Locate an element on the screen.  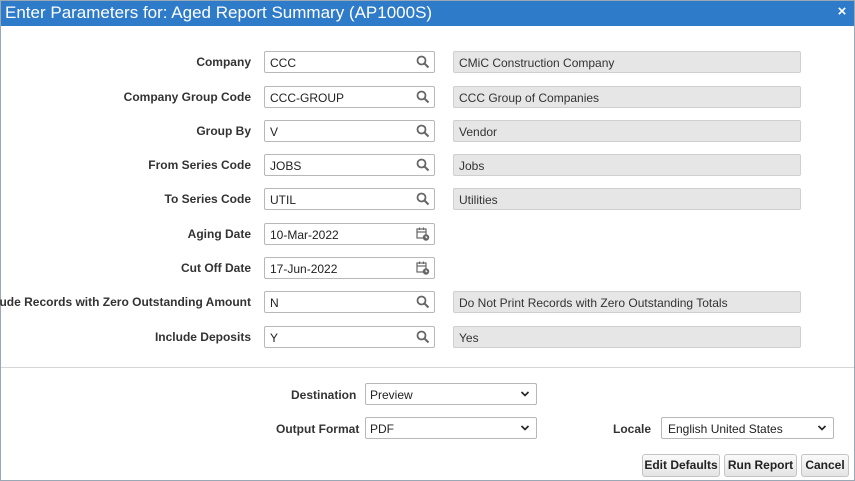
output-format-value: PDF is located at coordinates (382, 429).